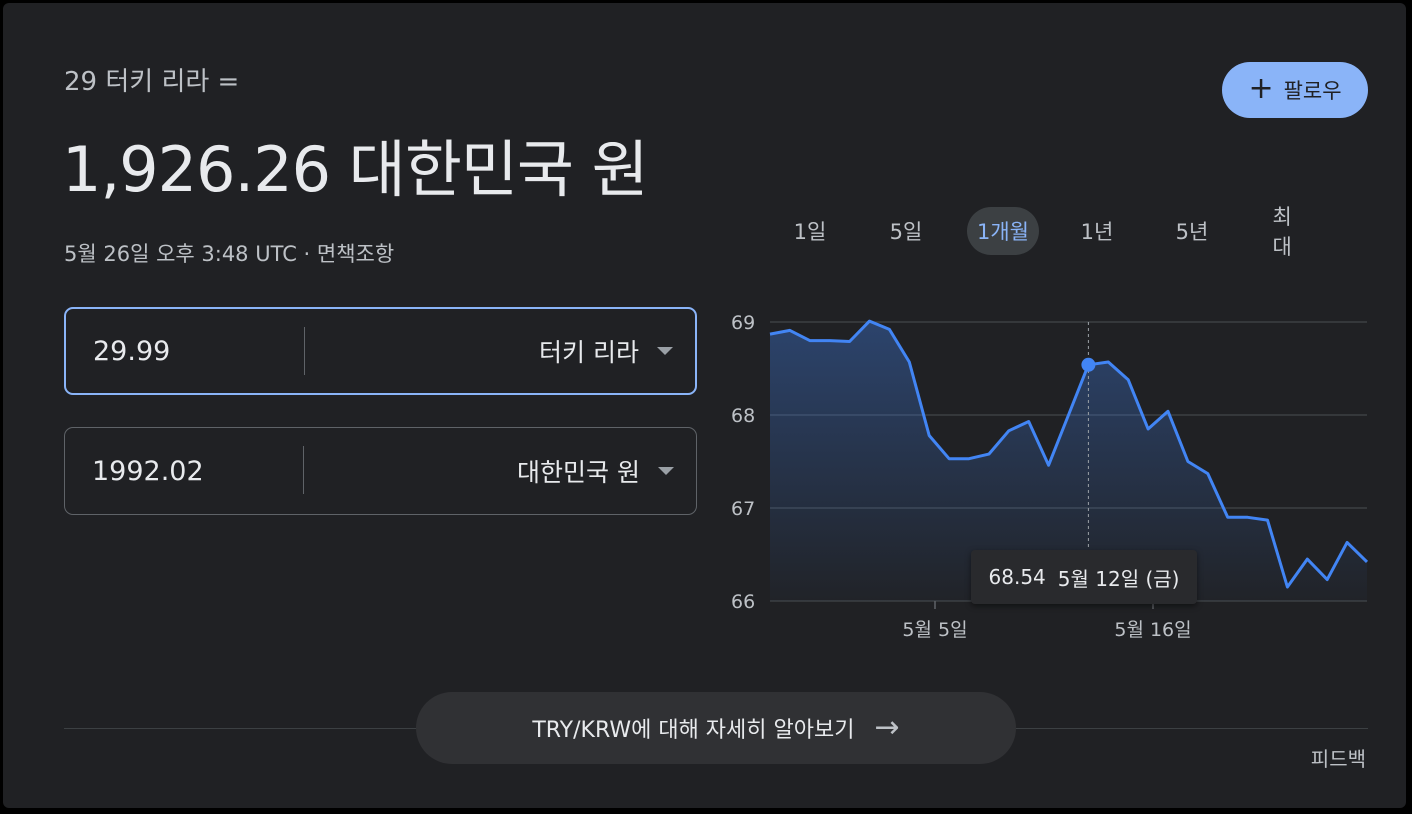  What do you see at coordinates (132, 351) in the screenshot?
I see `from-amount-input: 29.99` at bounding box center [132, 351].